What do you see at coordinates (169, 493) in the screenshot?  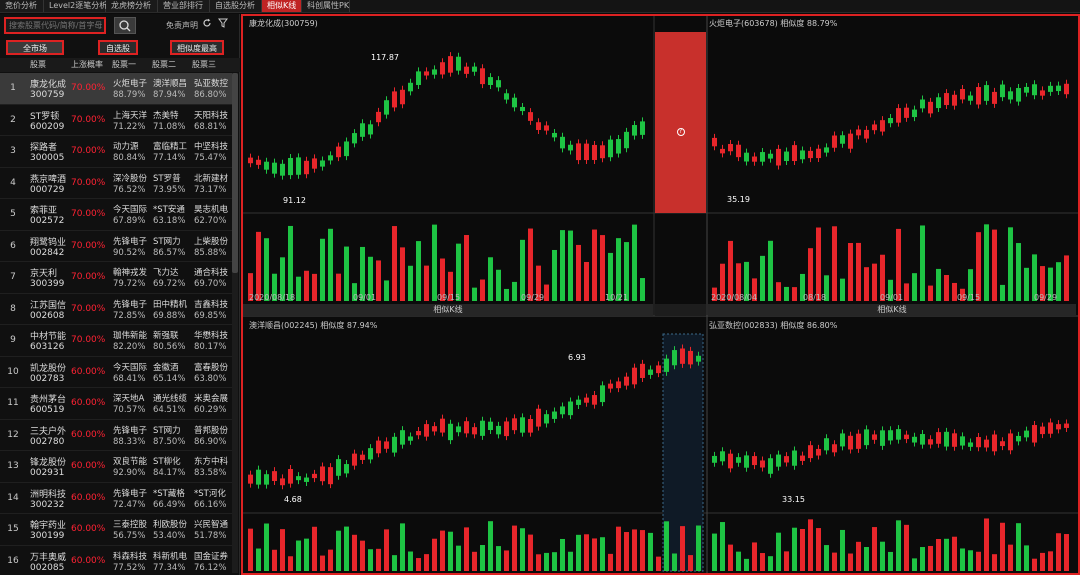 I see `similar-stock-name: *ST藏格` at bounding box center [169, 493].